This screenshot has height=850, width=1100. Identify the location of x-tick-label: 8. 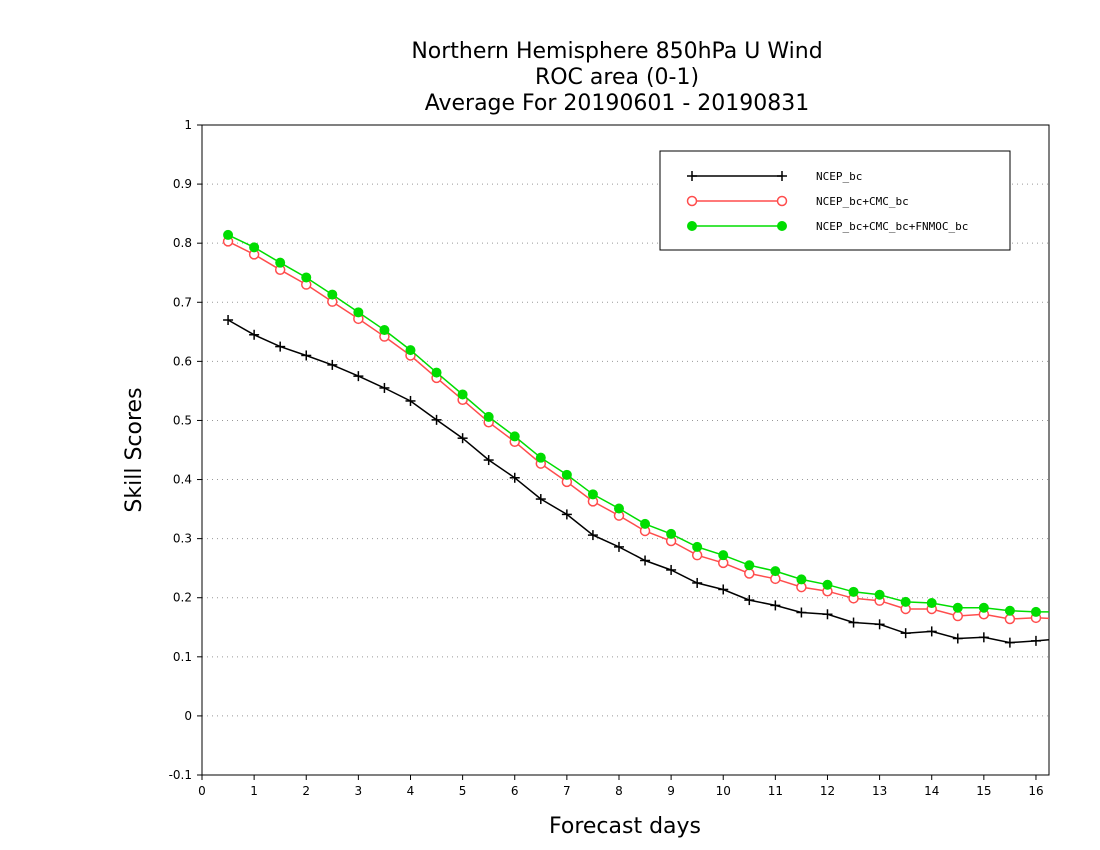
(619, 791).